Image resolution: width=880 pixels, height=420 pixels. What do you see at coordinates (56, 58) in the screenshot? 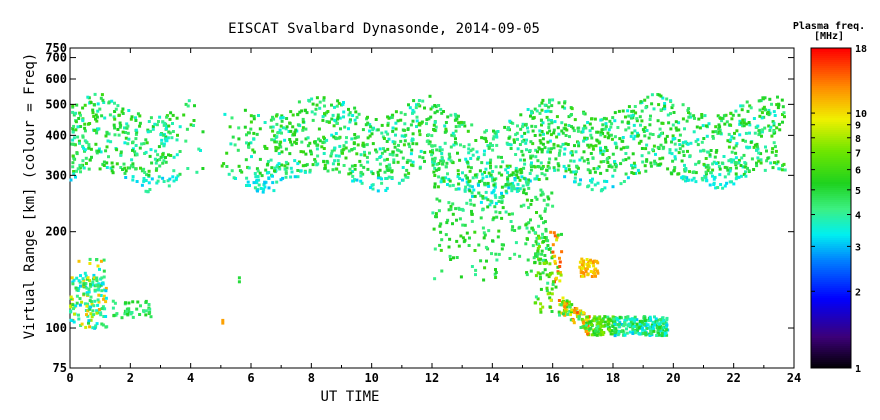
I see `y-tick-label: 700` at bounding box center [56, 58].